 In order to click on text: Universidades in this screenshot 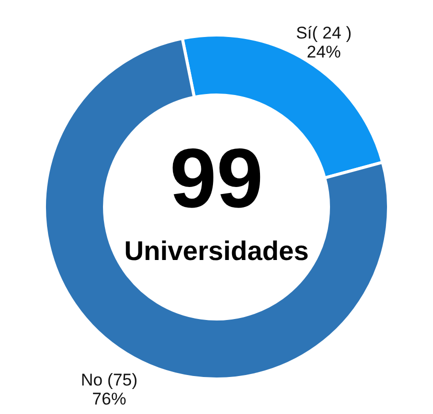, I will do `click(216, 251)`.